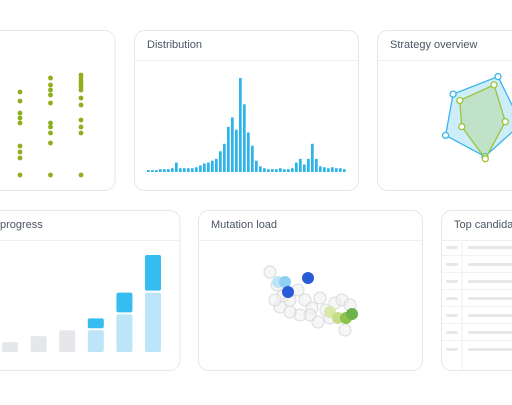  I want to click on card-title: Top candidat, so click(483, 225).